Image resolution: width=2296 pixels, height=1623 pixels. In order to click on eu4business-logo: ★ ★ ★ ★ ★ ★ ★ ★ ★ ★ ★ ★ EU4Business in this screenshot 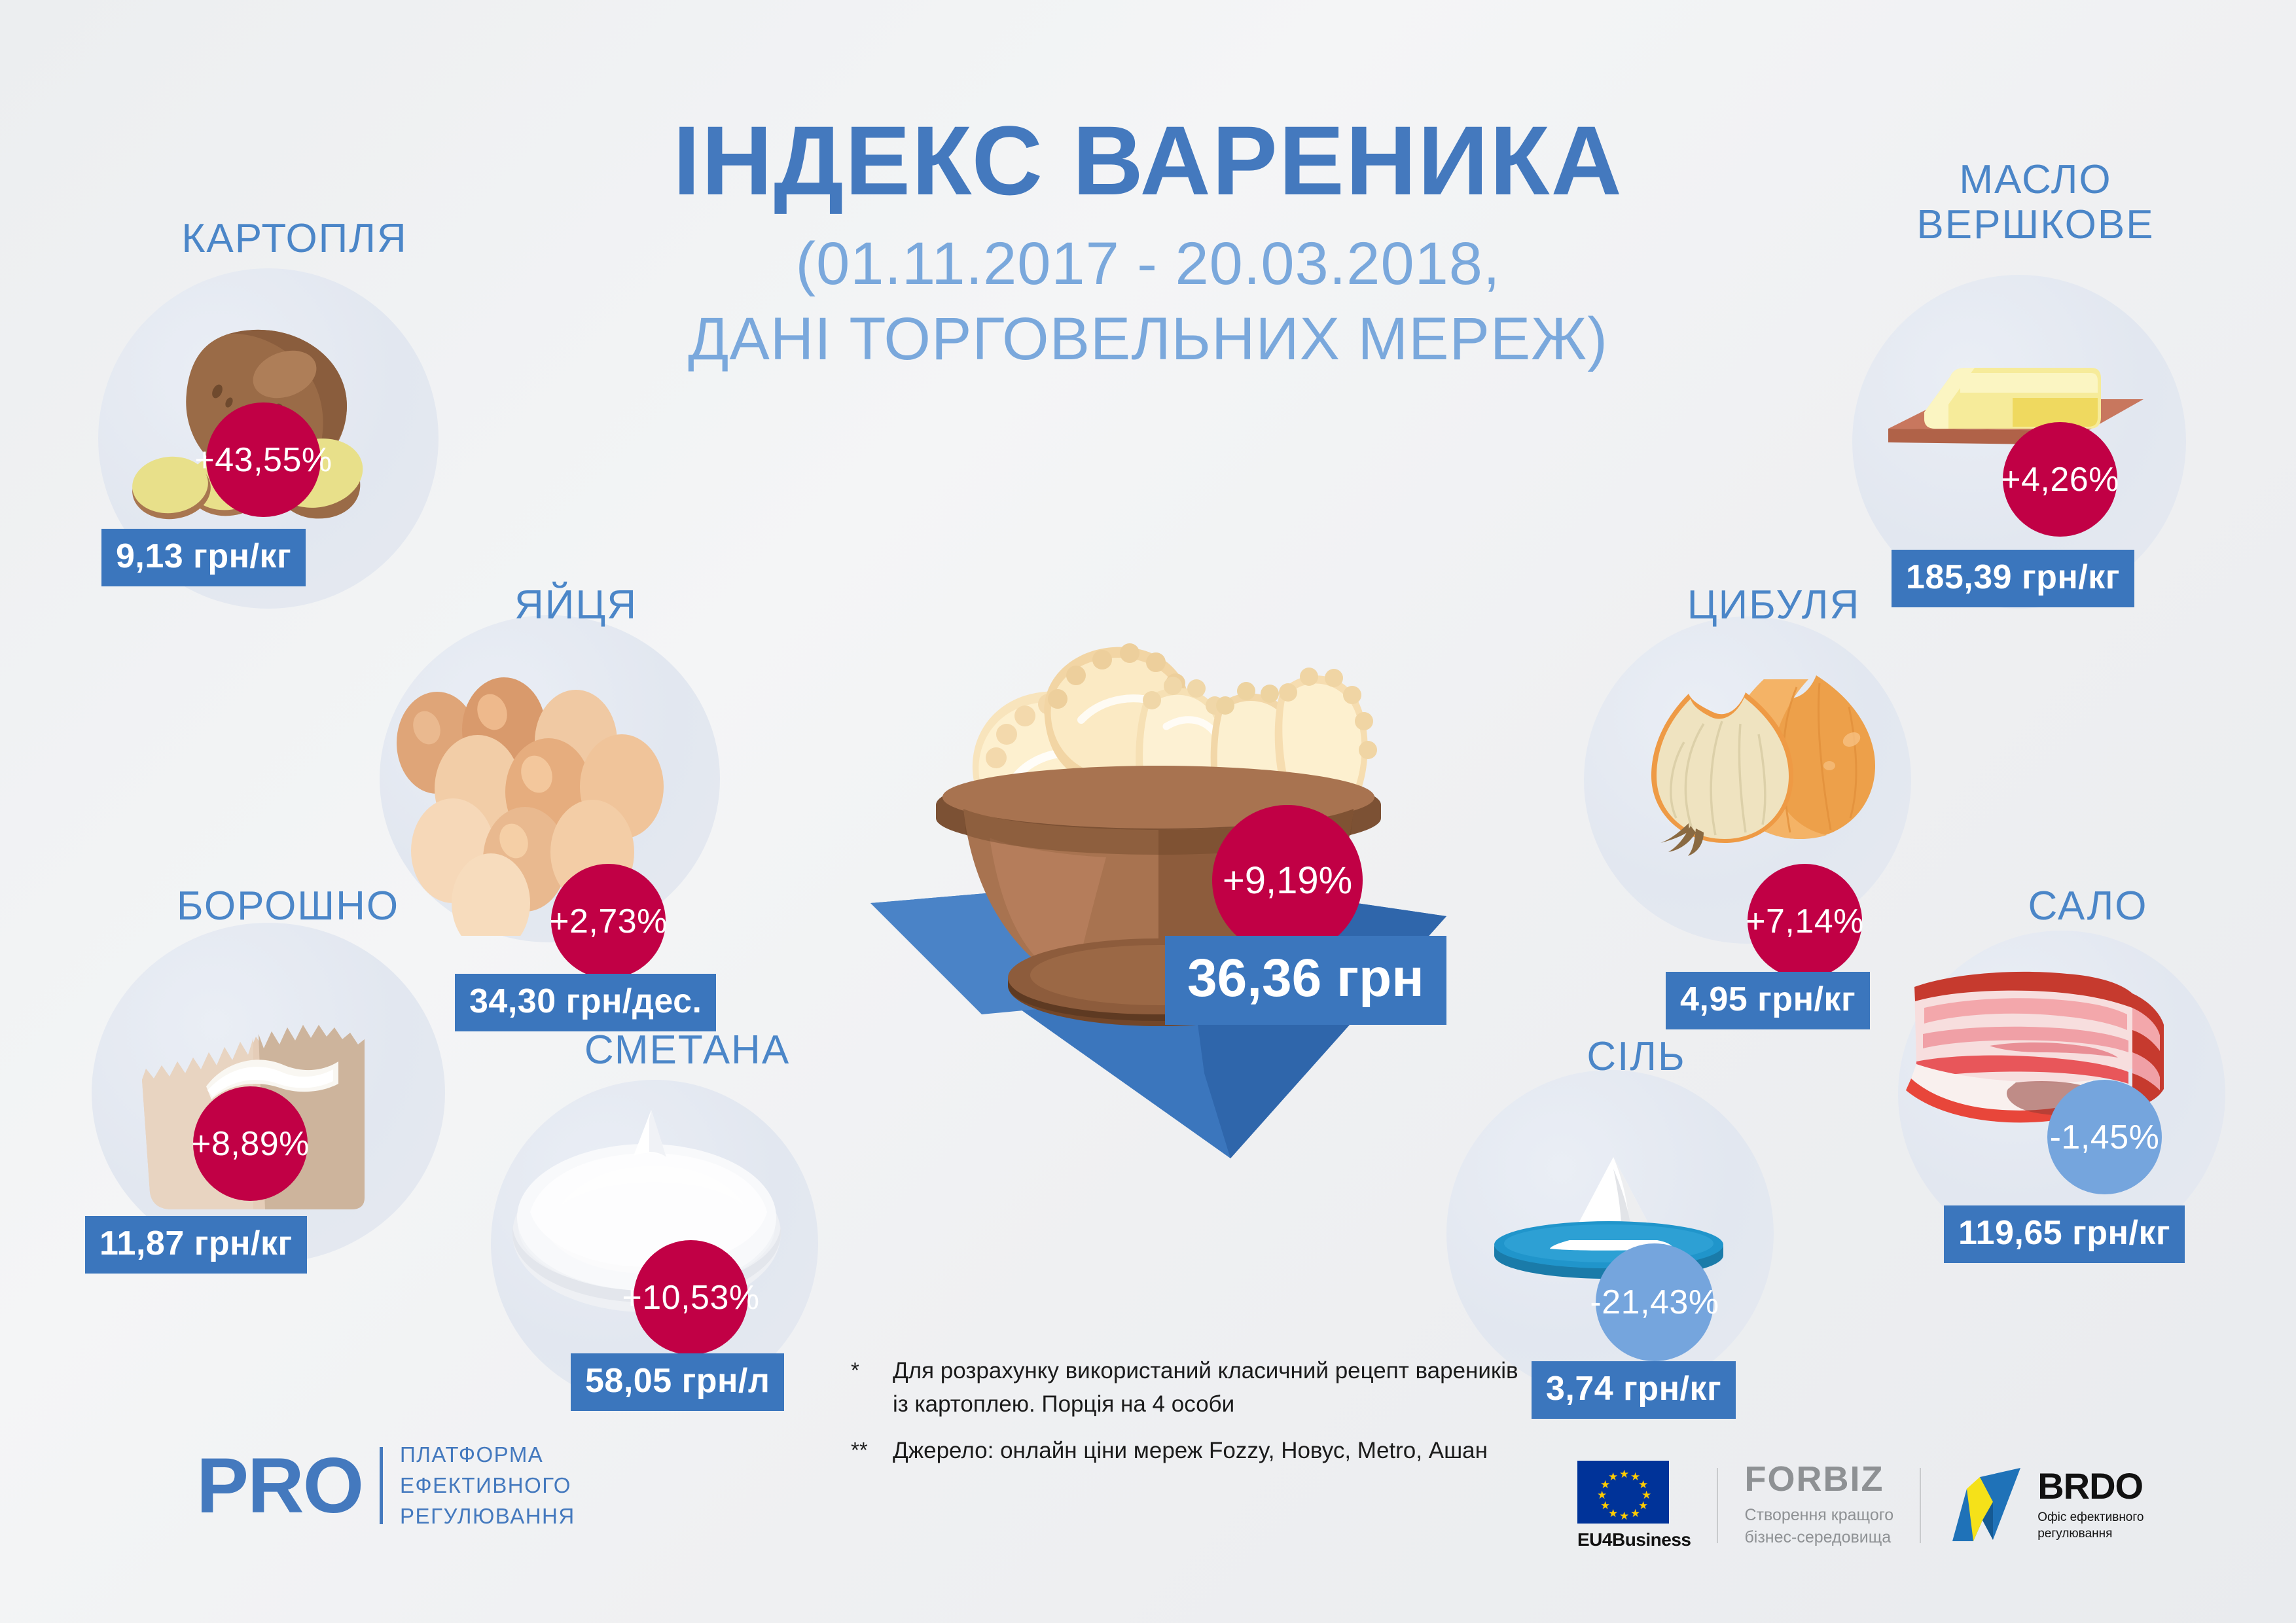, I will do `click(1634, 1505)`.